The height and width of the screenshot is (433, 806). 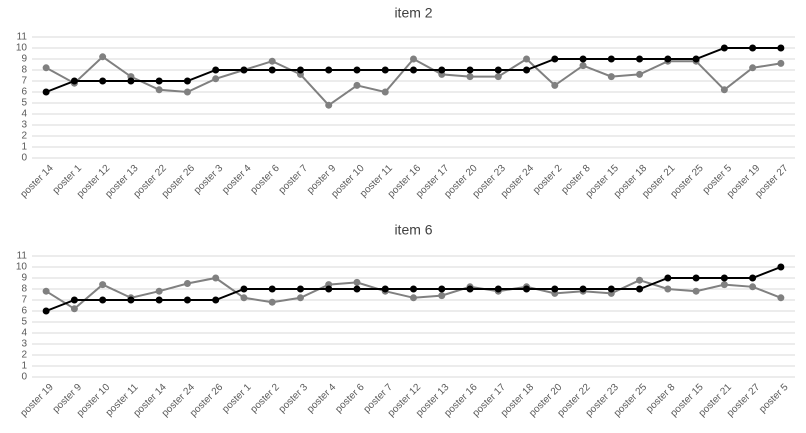 I want to click on series-line, so click(x=413, y=293).